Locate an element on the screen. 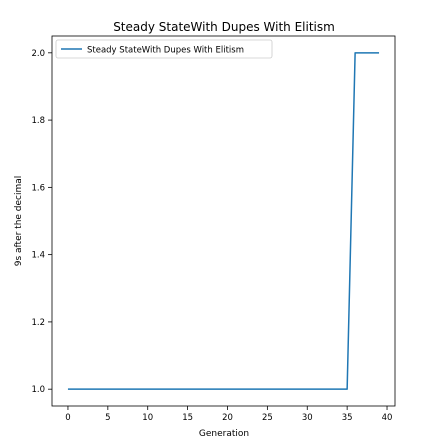  y-axis-label: 9s after the decimal is located at coordinates (19, 221).